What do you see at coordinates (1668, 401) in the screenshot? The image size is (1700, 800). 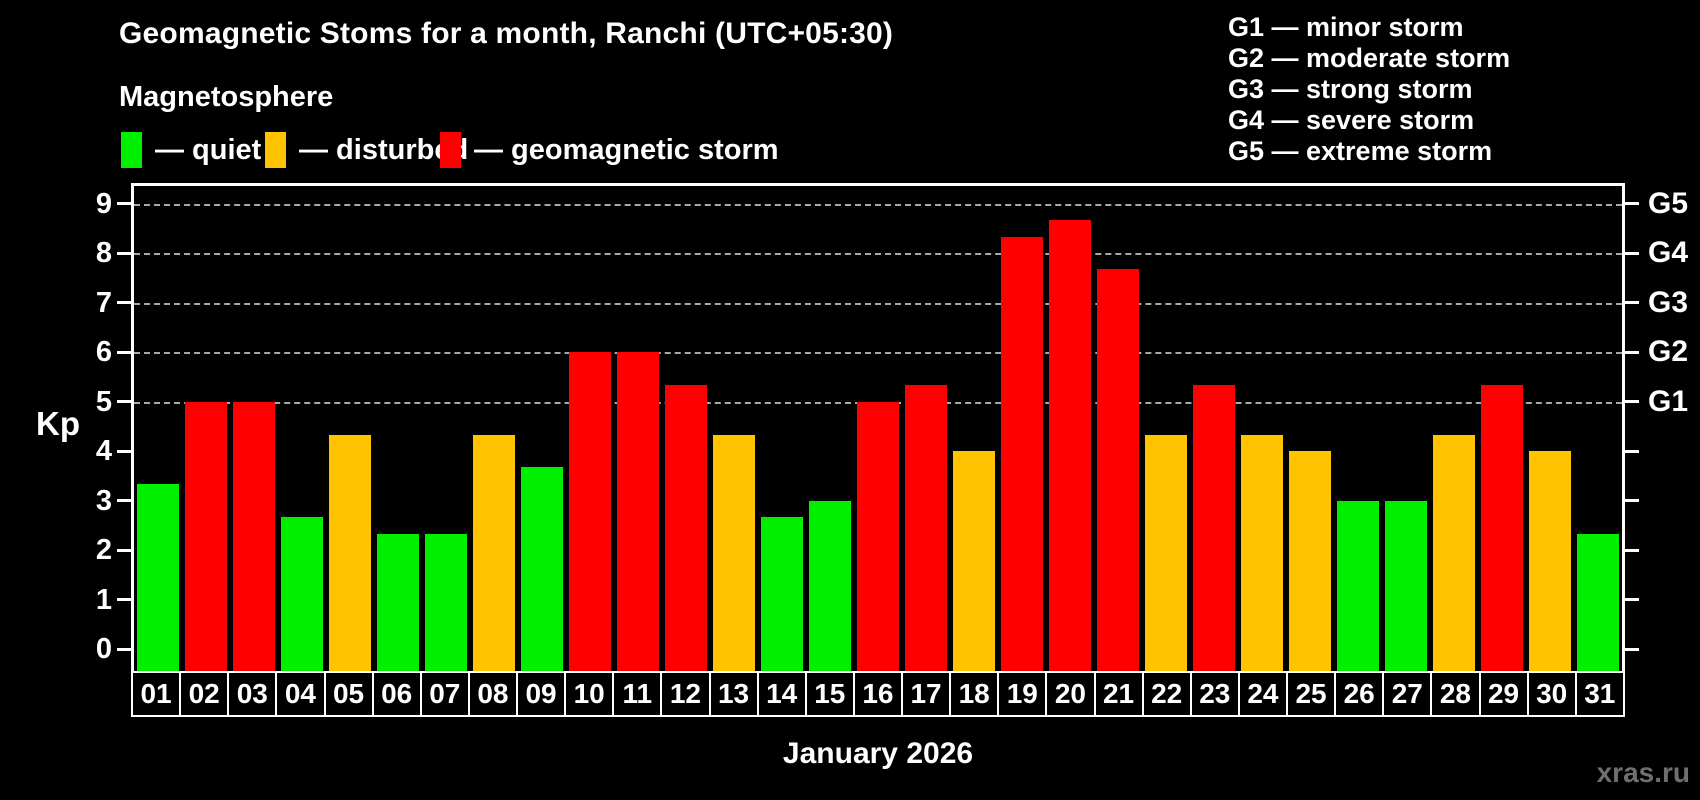 I see `g-level-label-g1: G1` at bounding box center [1668, 401].